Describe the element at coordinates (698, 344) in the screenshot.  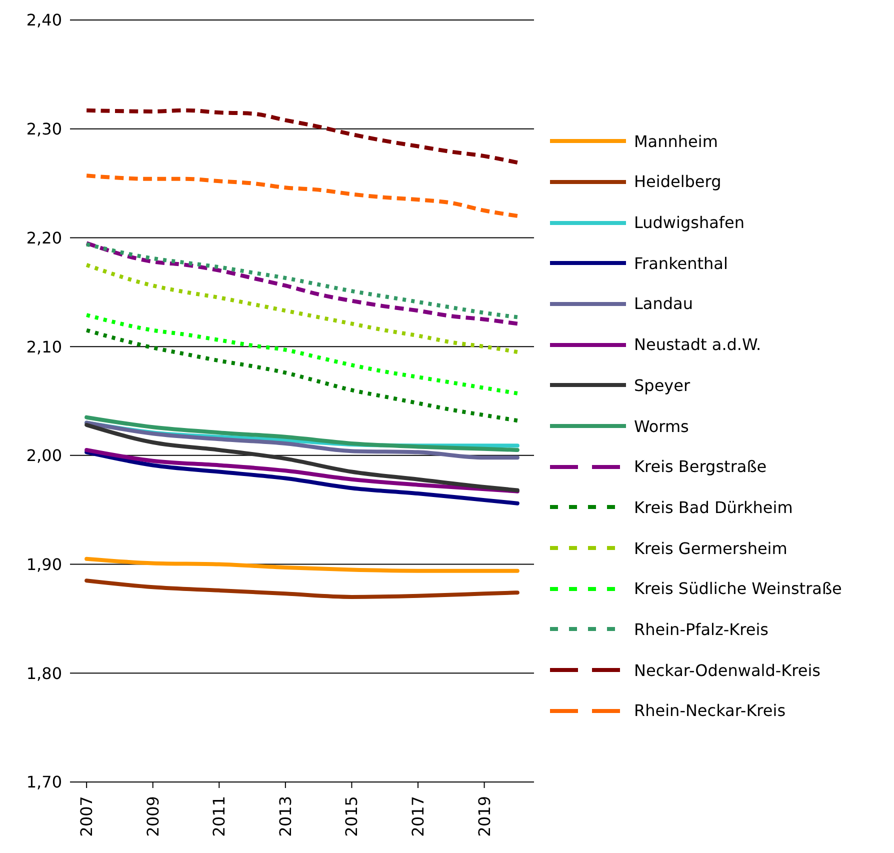
I see `legend-label: Neustadt a.d.W.` at that location.